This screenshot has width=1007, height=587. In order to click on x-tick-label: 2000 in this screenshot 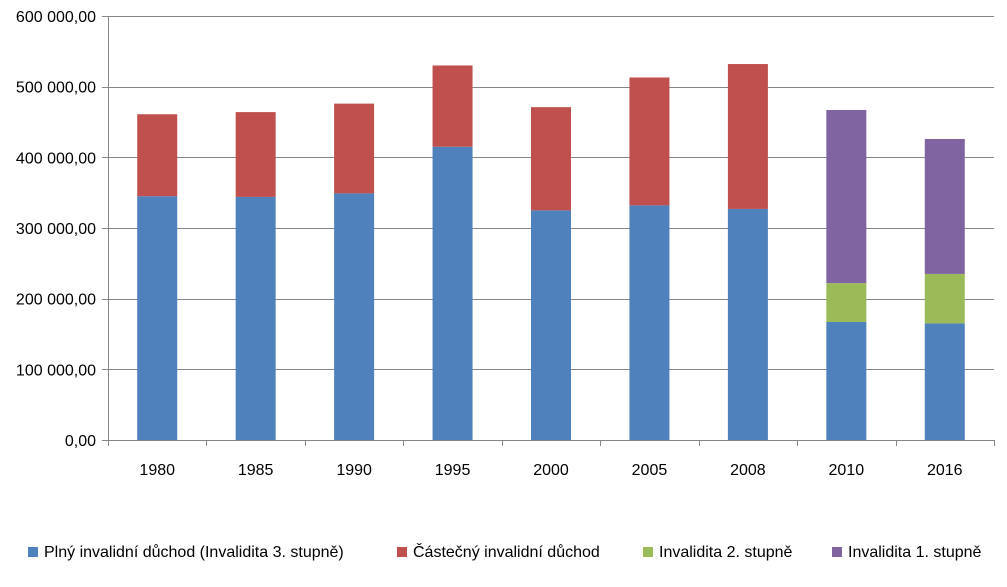, I will do `click(551, 470)`.